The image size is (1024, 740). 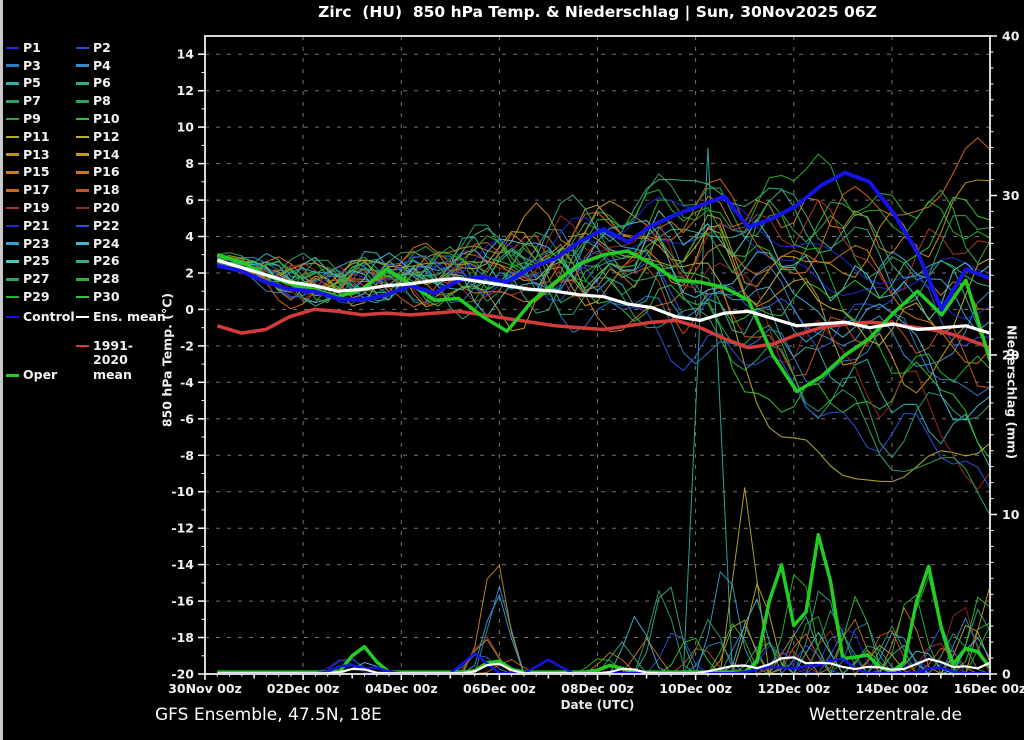 I want to click on x-axis-tick-label: 12Dec 00z, so click(x=793, y=688).